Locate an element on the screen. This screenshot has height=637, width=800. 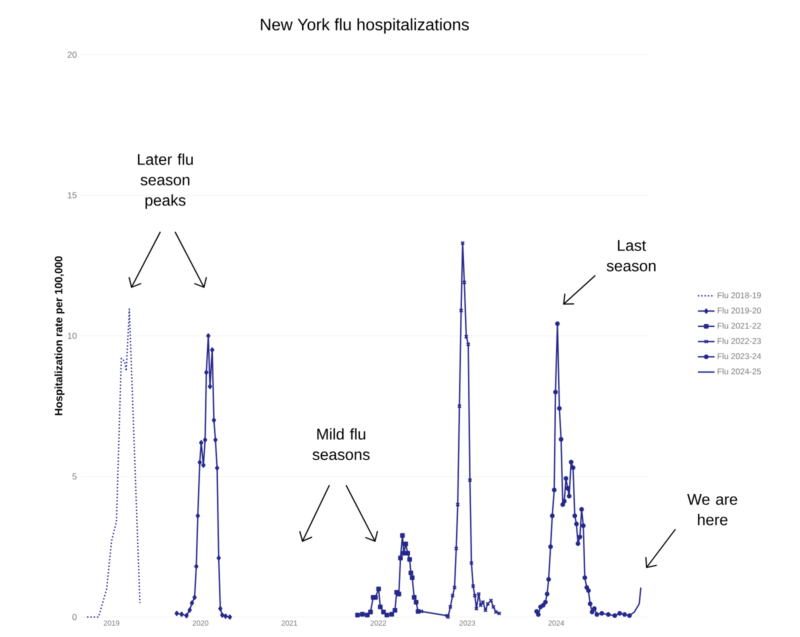
legend-label: Flu 2023-24 is located at coordinates (740, 356).